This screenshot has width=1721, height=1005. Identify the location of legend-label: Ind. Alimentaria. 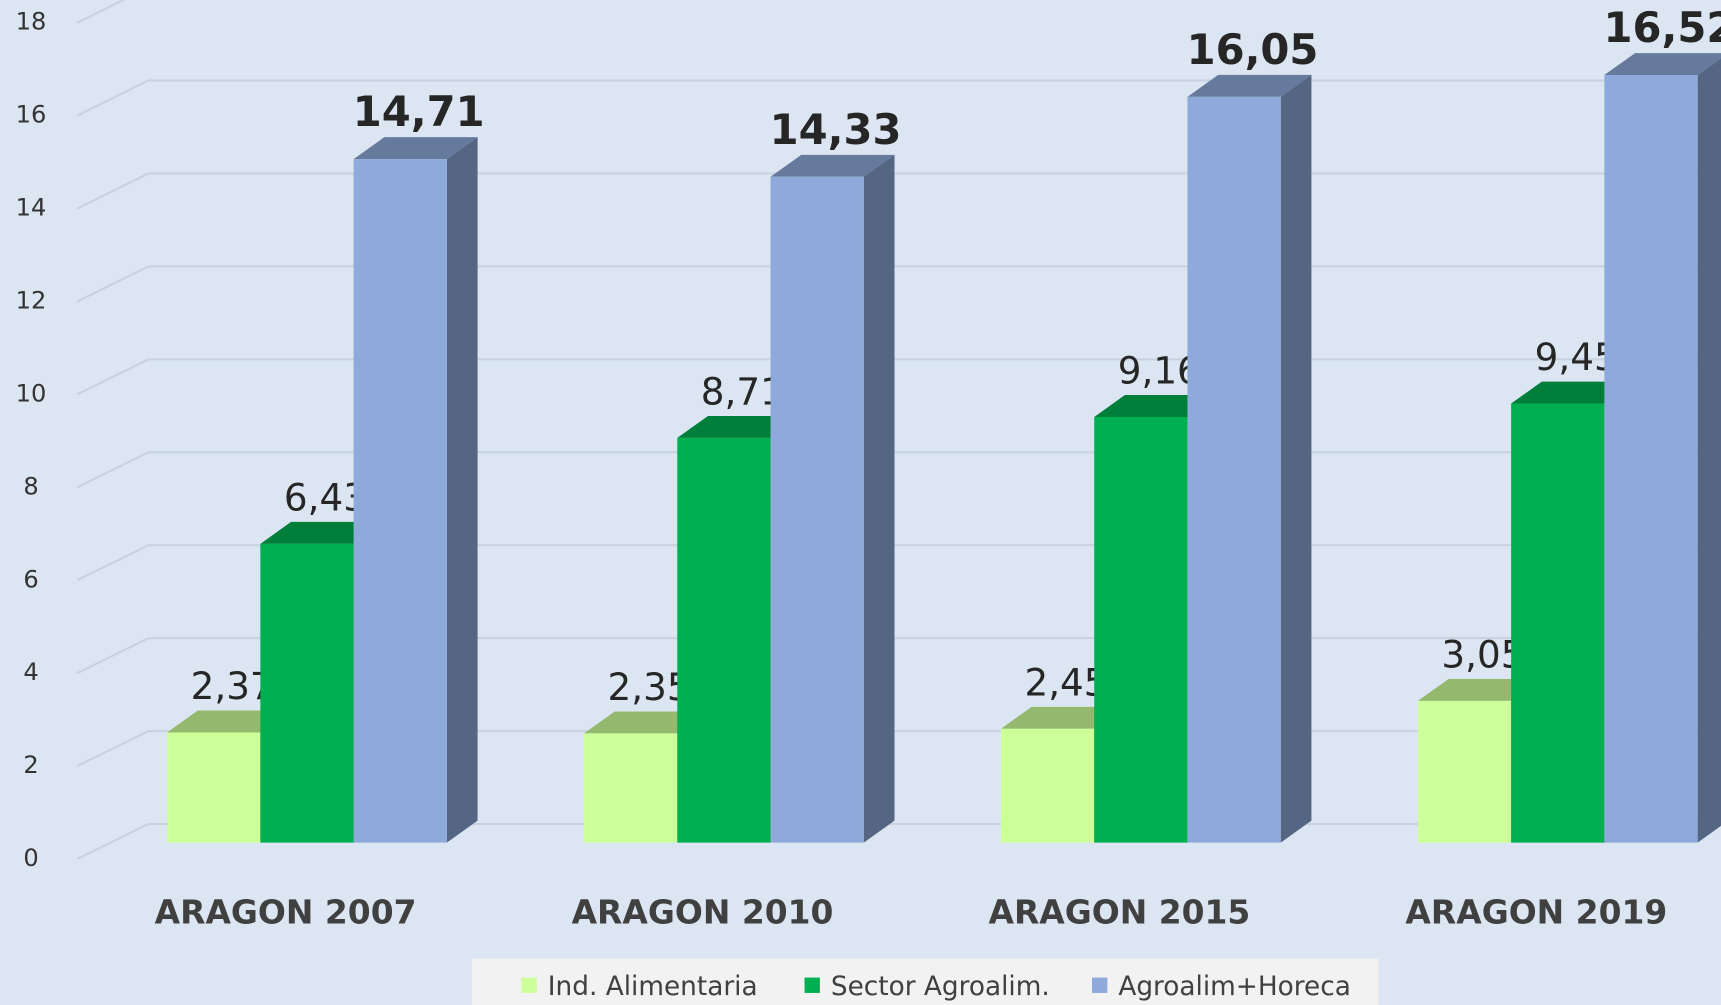
(653, 987).